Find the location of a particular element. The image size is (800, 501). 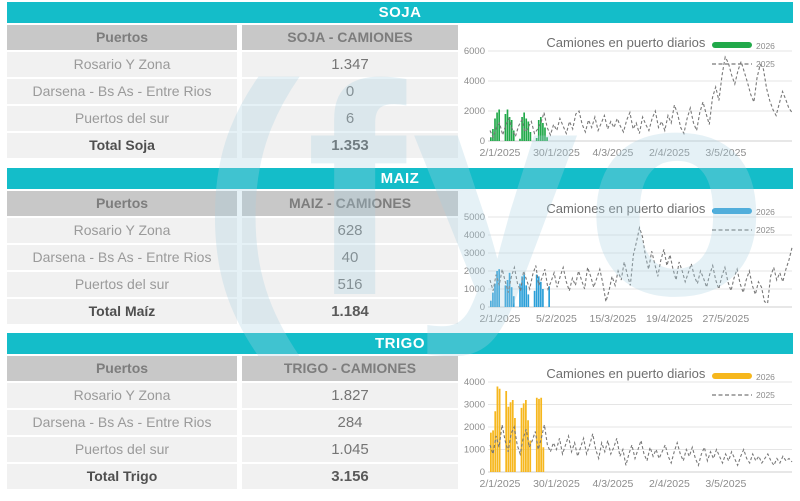

y-tick-label: 0 is located at coordinates (482, 141).